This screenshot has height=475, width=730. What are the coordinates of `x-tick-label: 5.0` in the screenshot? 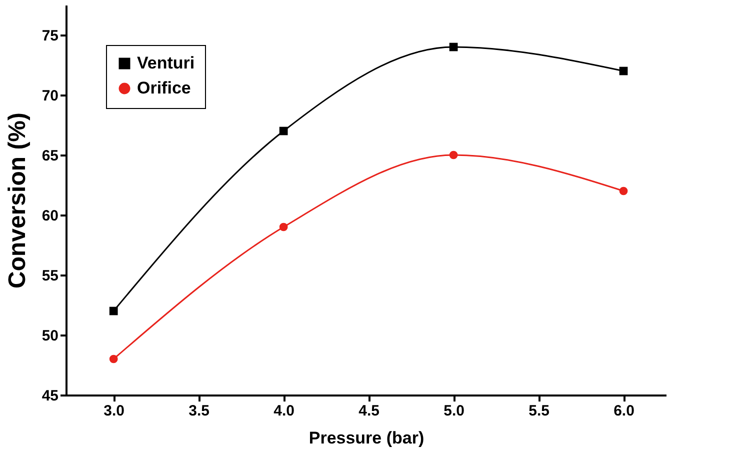 It's located at (454, 411).